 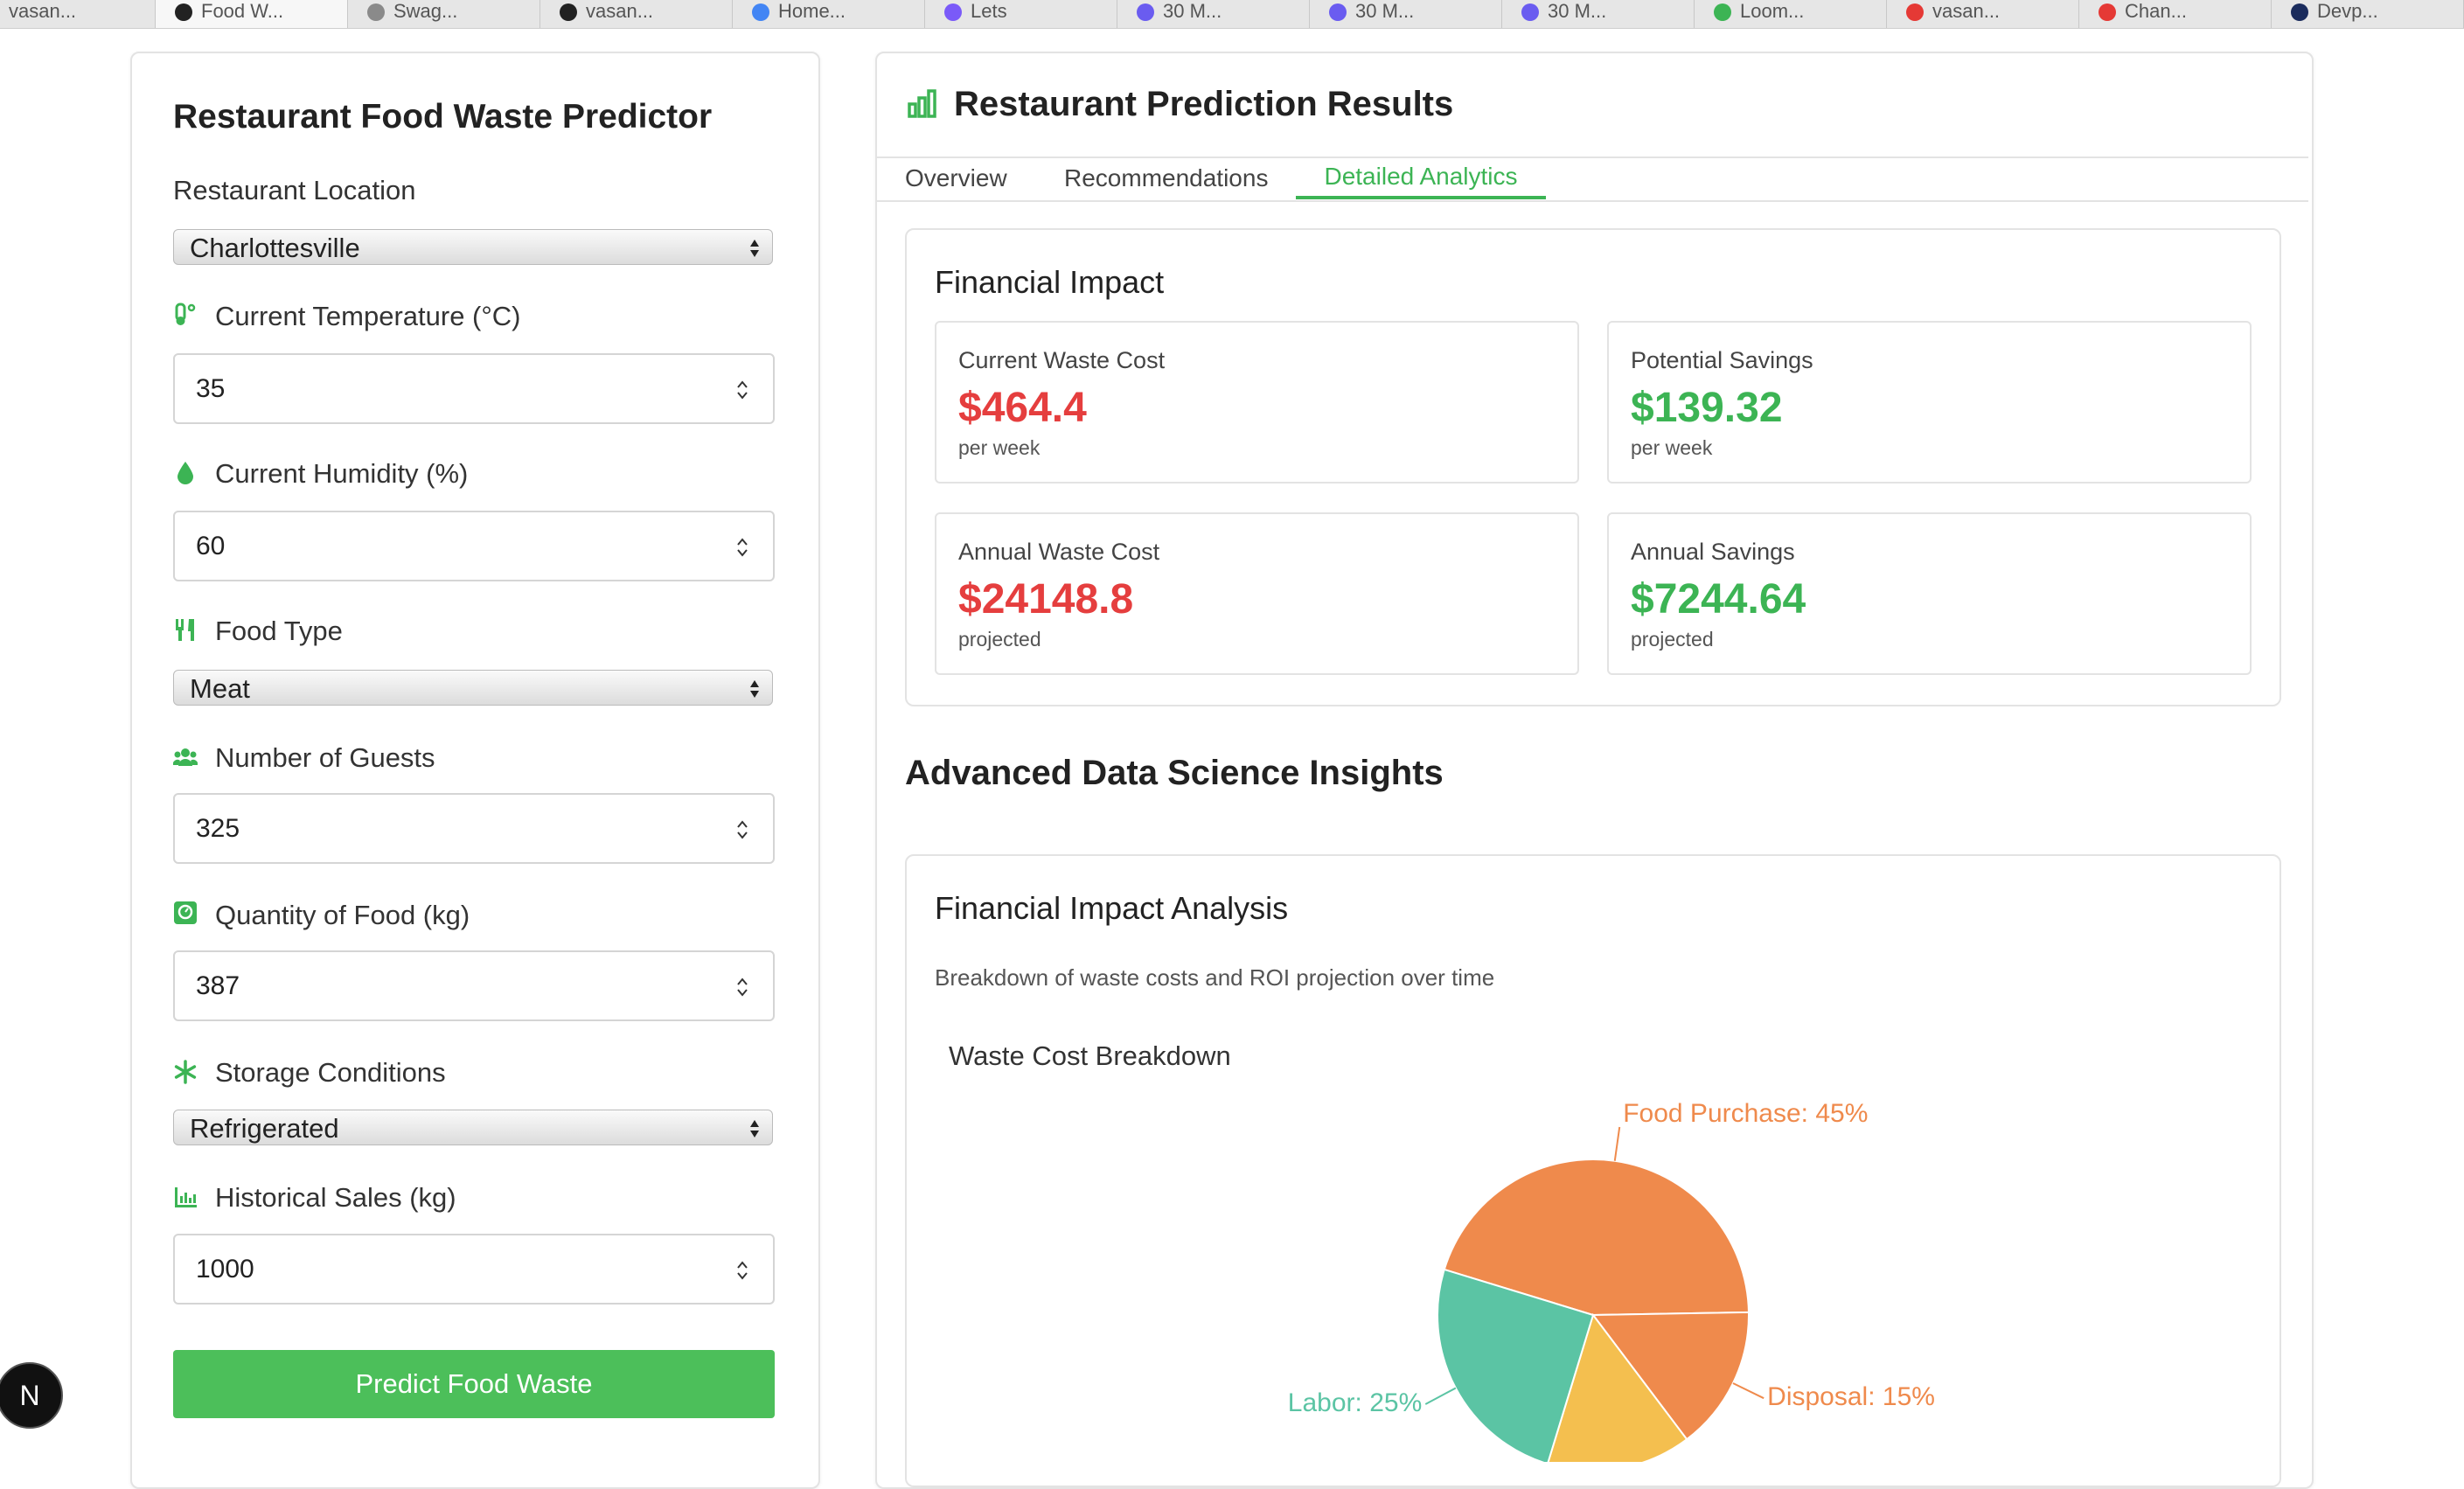 I want to click on metric-value: $464.4, so click(x=1022, y=408).